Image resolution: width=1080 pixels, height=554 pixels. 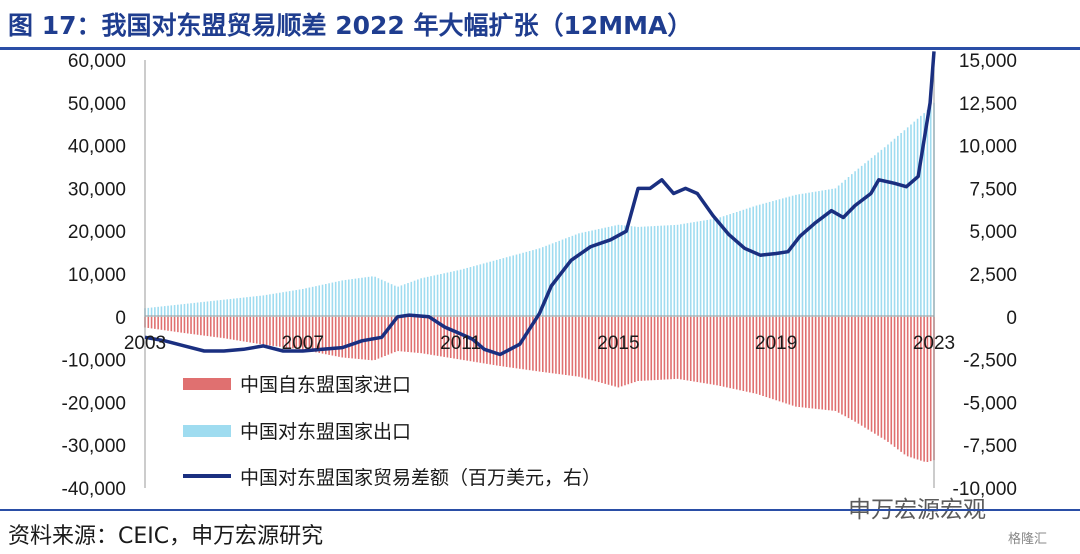 I want to click on legend-label-import: 中国自东盟国家进口, so click(x=325, y=385).